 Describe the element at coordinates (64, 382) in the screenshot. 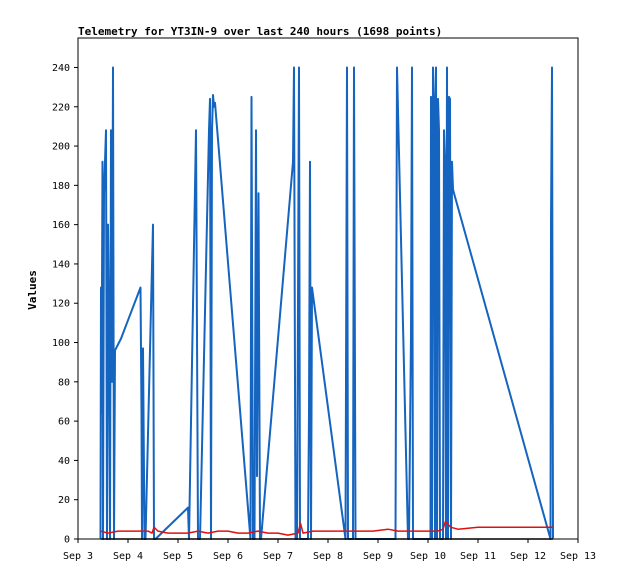

I see `y-tick-label: 80` at that location.